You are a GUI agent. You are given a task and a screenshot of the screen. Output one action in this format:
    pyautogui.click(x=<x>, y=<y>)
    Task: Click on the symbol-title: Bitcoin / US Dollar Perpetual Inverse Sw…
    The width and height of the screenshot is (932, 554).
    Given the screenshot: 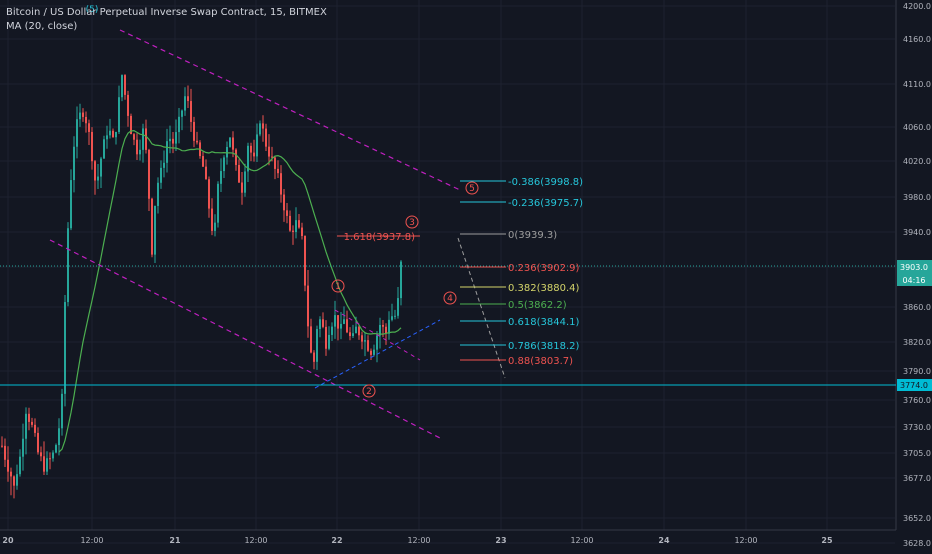 What is the action you would take?
    pyautogui.click(x=166, y=12)
    